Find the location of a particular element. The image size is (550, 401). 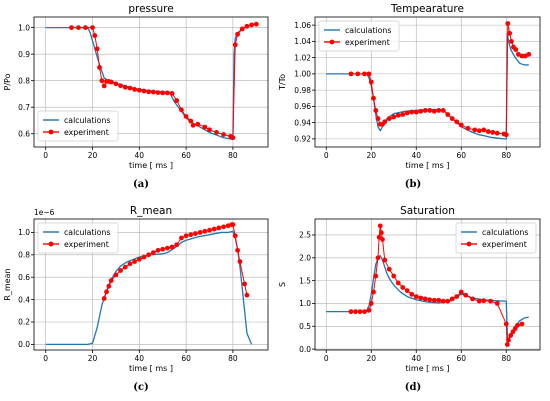

legend-label: experiment is located at coordinates (367, 42).